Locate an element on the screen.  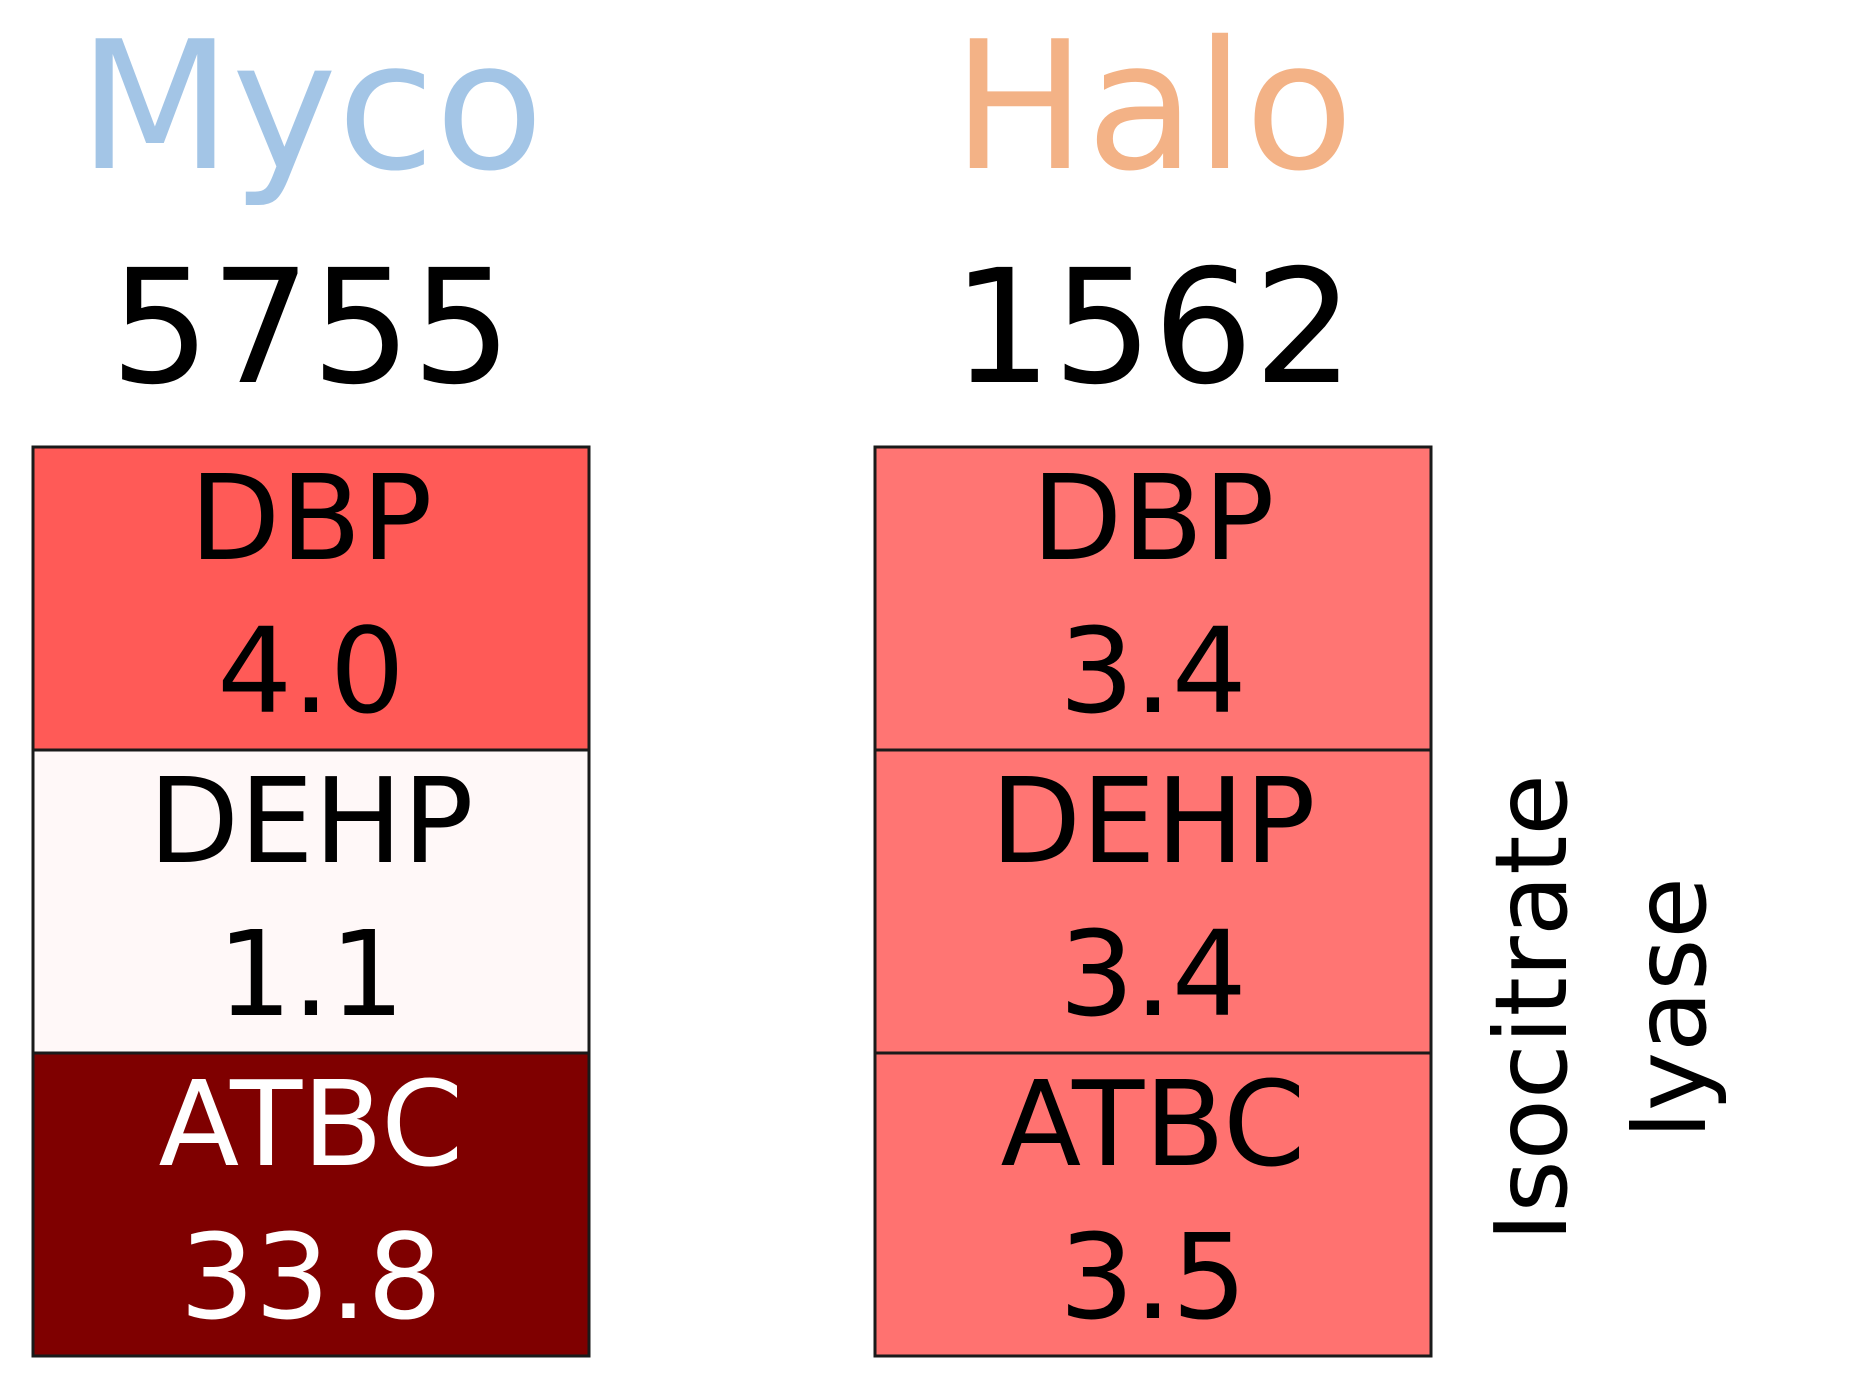
column-title-myco: Myco is located at coordinates (311, 106).